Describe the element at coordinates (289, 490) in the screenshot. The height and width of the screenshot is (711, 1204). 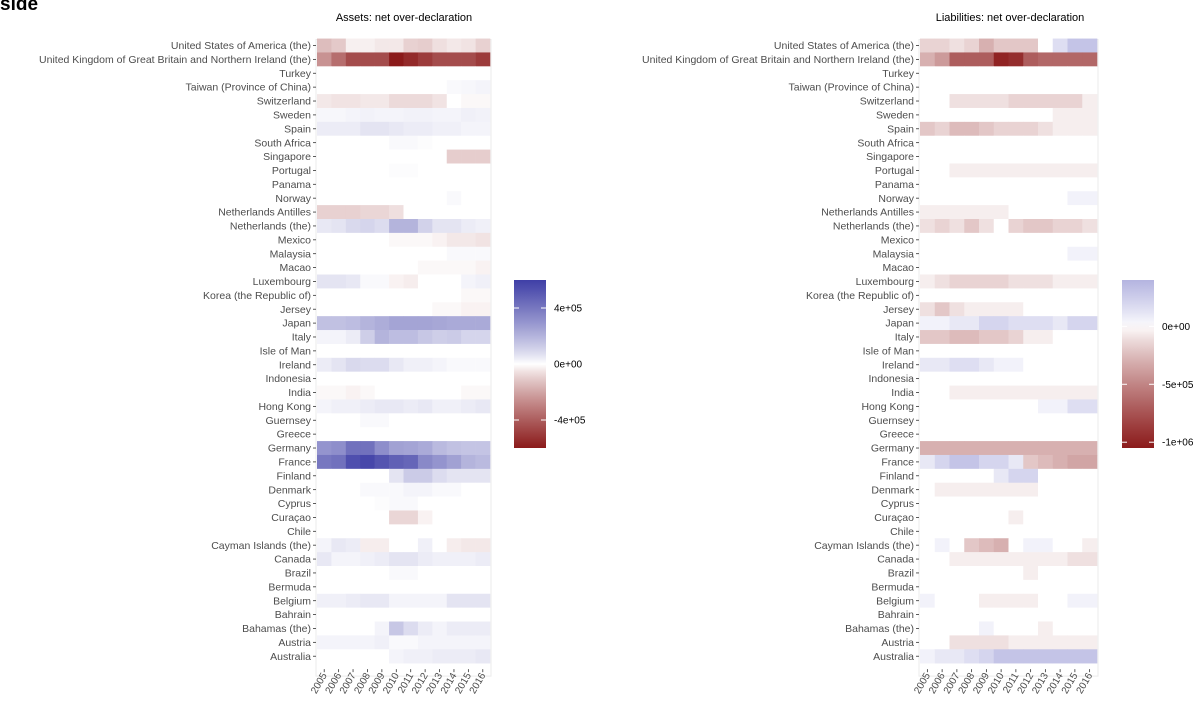
I see `y-tick-label: Denmark` at that location.